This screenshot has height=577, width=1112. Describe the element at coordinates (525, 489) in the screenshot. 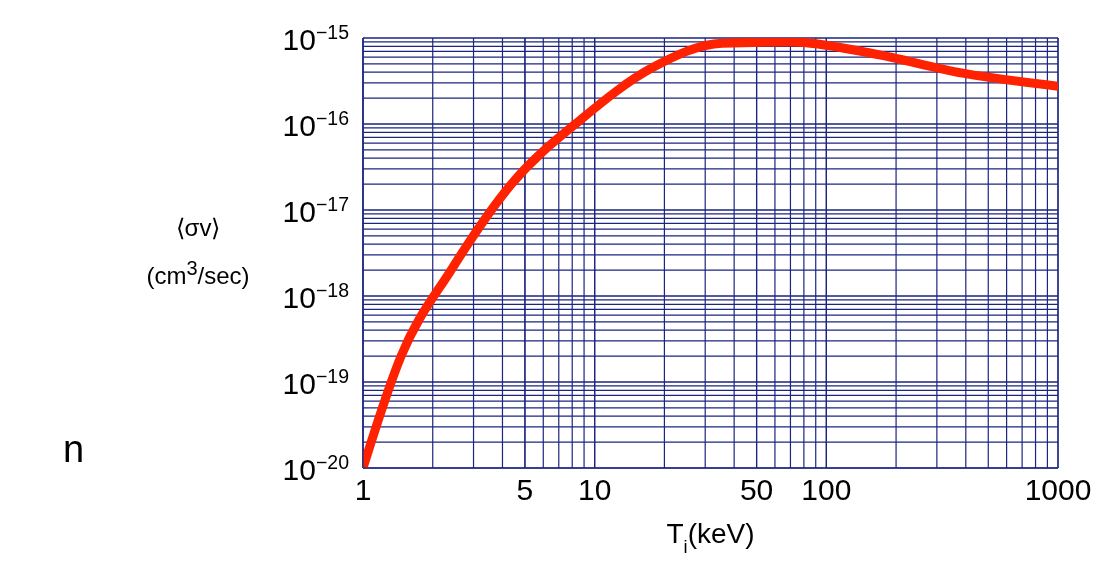

I see `x-tick-label: 5` at that location.